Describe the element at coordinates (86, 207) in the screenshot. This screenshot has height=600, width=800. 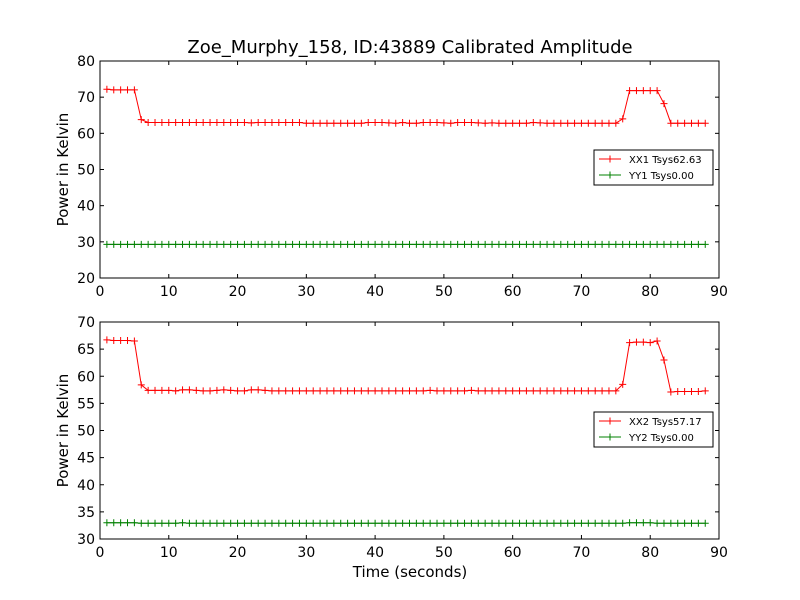
I see `y-tick-label: 40` at that location.